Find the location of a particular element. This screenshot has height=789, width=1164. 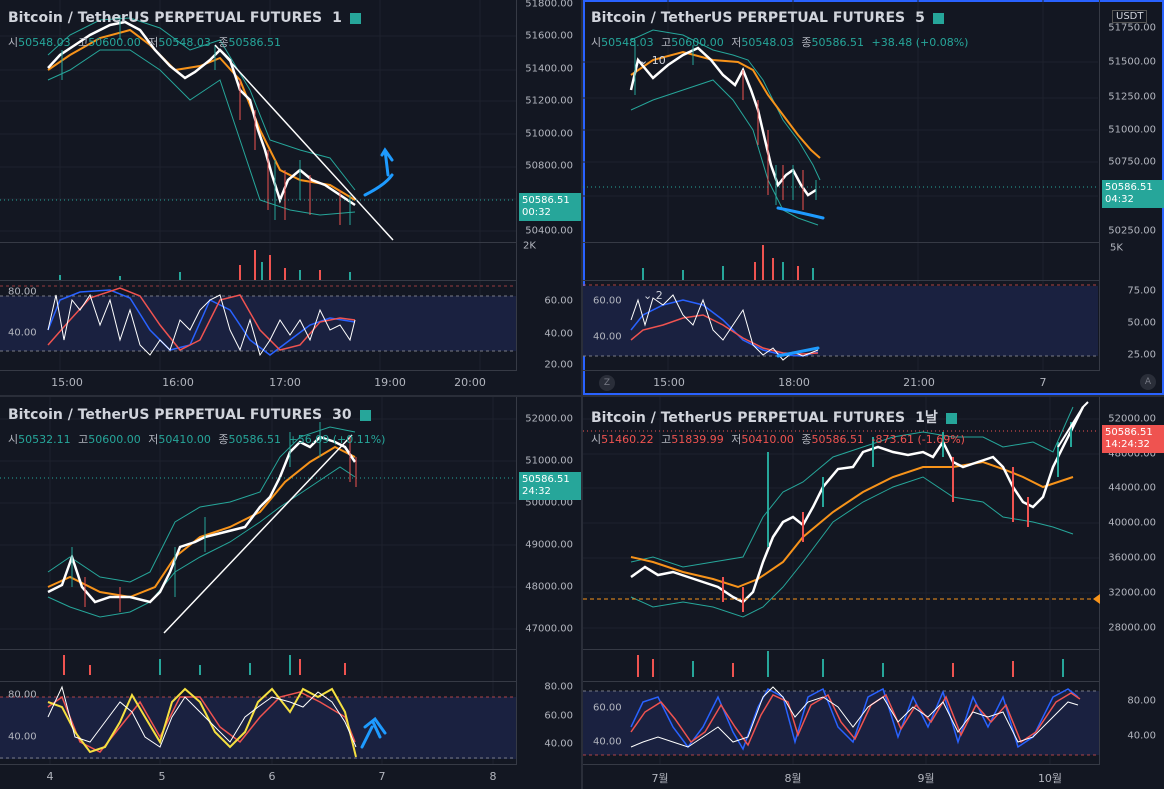

time-tick: 20:00 is located at coordinates (470, 382).